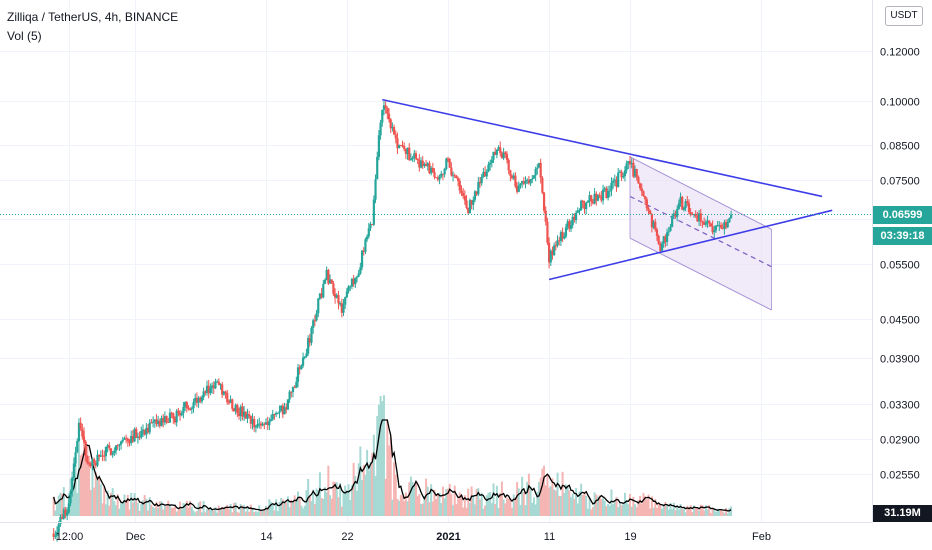 The image size is (932, 550). What do you see at coordinates (902, 513) in the screenshot?
I see `volume-value-label: 31.19M` at bounding box center [902, 513].